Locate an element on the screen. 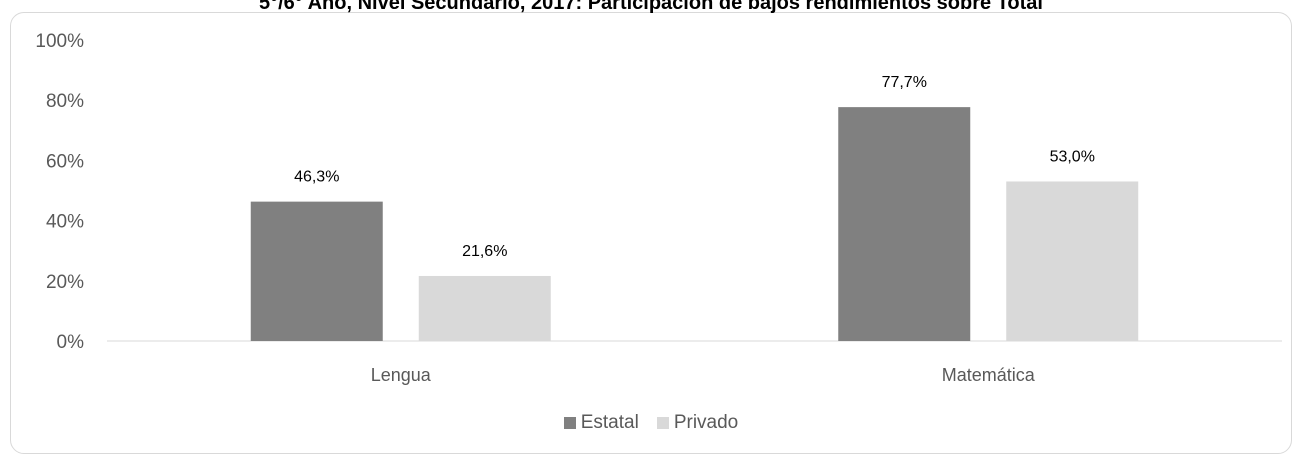  legend: Estatal Privado is located at coordinates (651, 423).